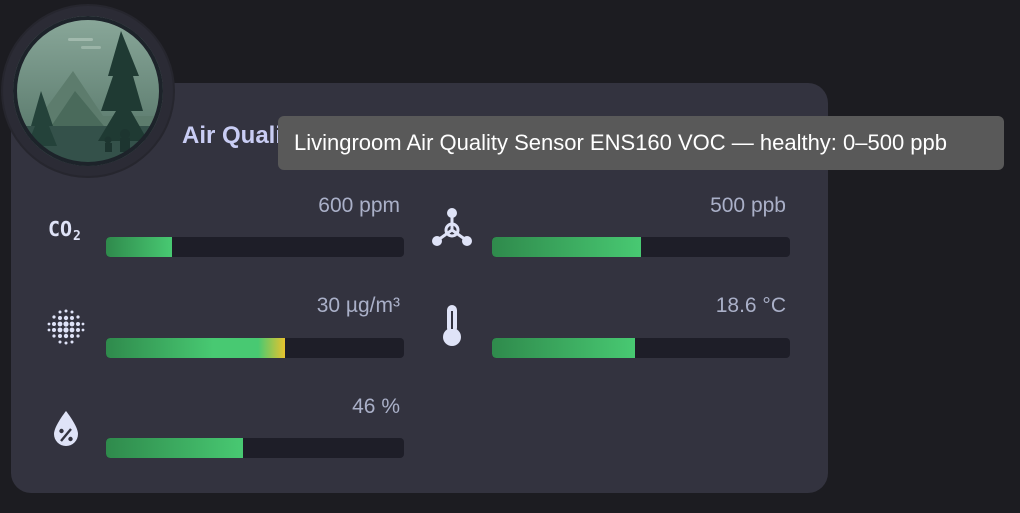 The image size is (1020, 513). Describe the element at coordinates (376, 406) in the screenshot. I see `humidity-value: 46 %` at that location.